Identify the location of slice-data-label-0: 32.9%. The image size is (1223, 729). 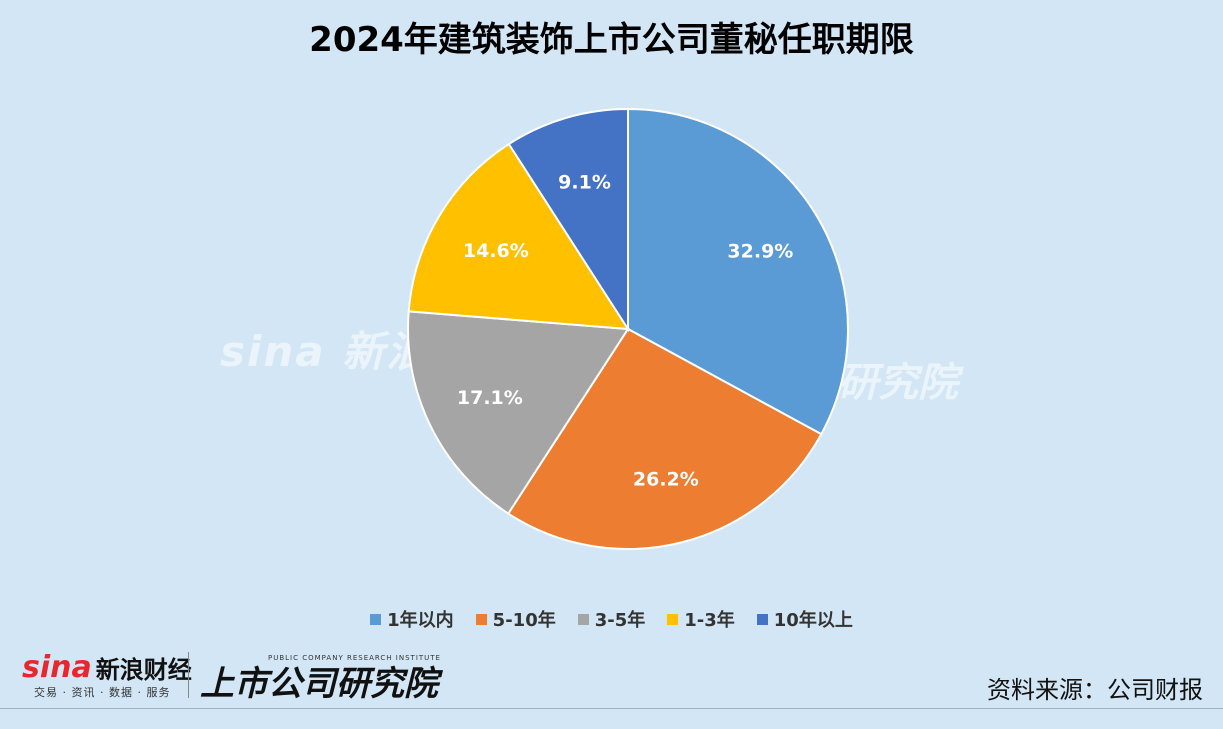
(760, 251).